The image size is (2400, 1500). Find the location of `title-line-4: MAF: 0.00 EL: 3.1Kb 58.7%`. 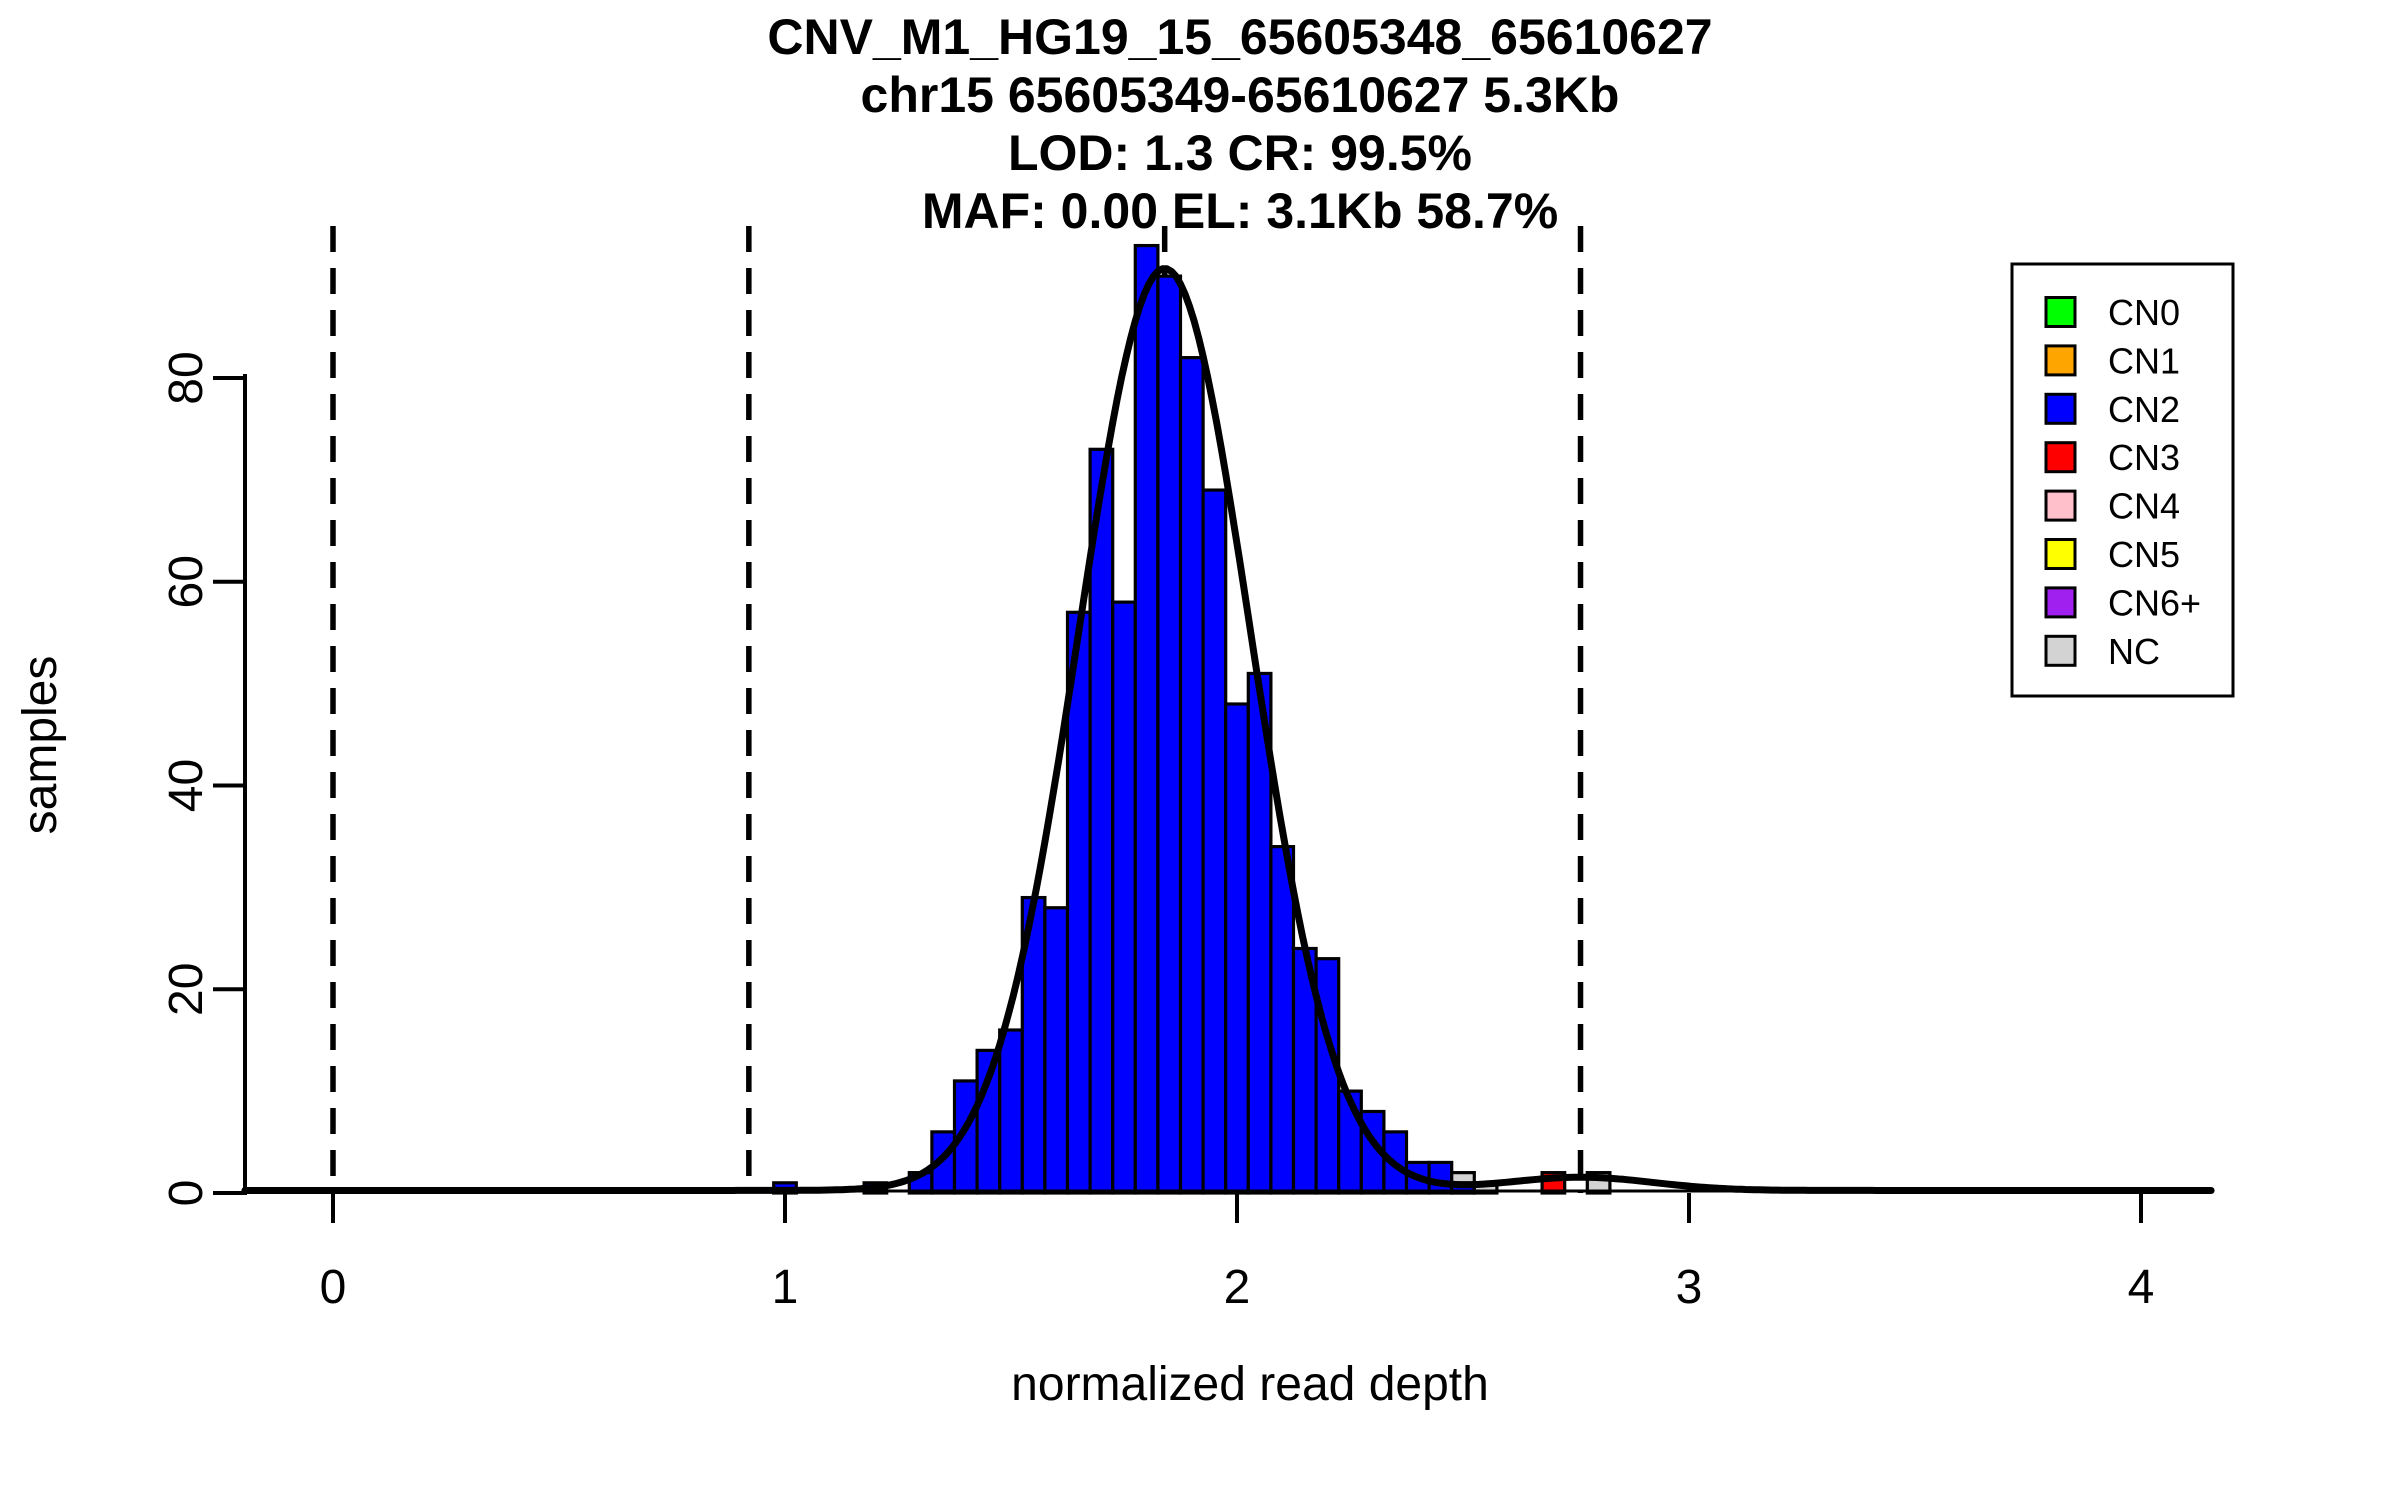

title-line-4: MAF: 0.00 EL: 3.1Kb 58.7% is located at coordinates (1240, 211).